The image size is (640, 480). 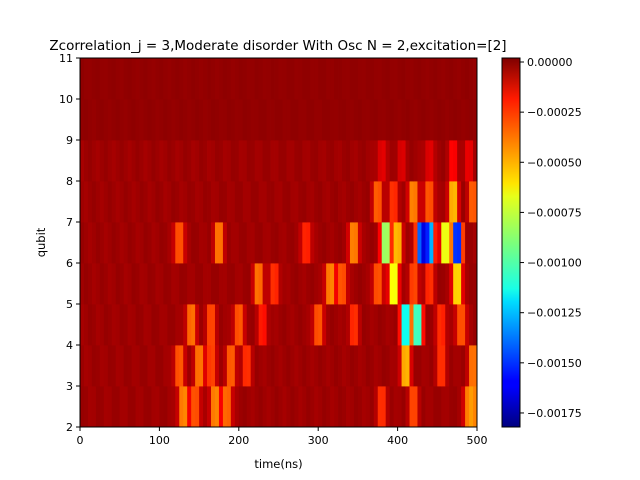 I want to click on colorbar-tick-label: −0.00025, so click(x=554, y=112).